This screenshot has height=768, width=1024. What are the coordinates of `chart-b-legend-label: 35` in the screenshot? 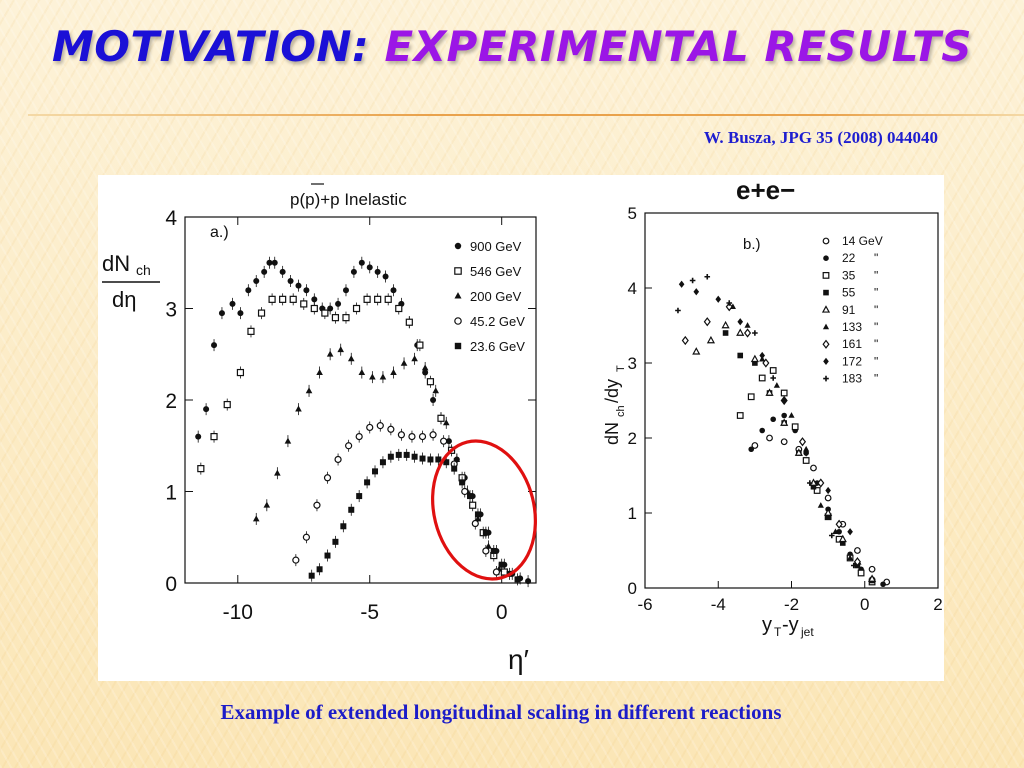 It's located at (849, 275).